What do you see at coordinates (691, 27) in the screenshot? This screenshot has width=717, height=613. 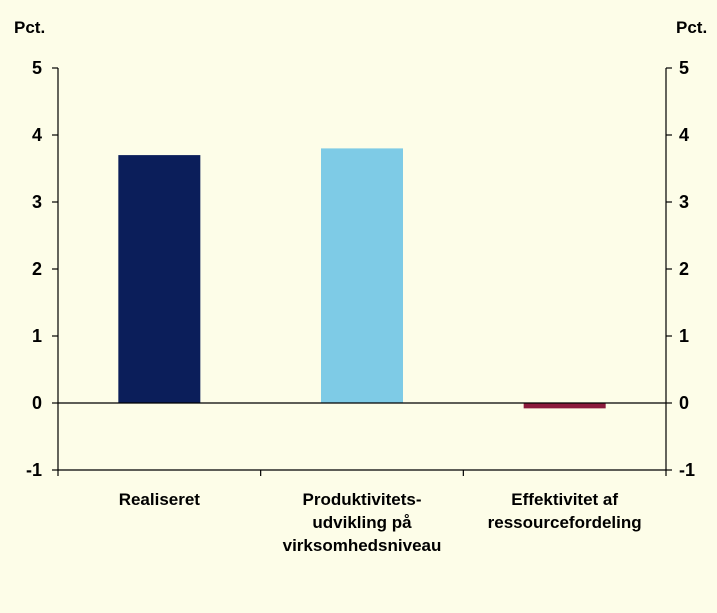 I see `y-unit-right-label: Pct.` at bounding box center [691, 27].